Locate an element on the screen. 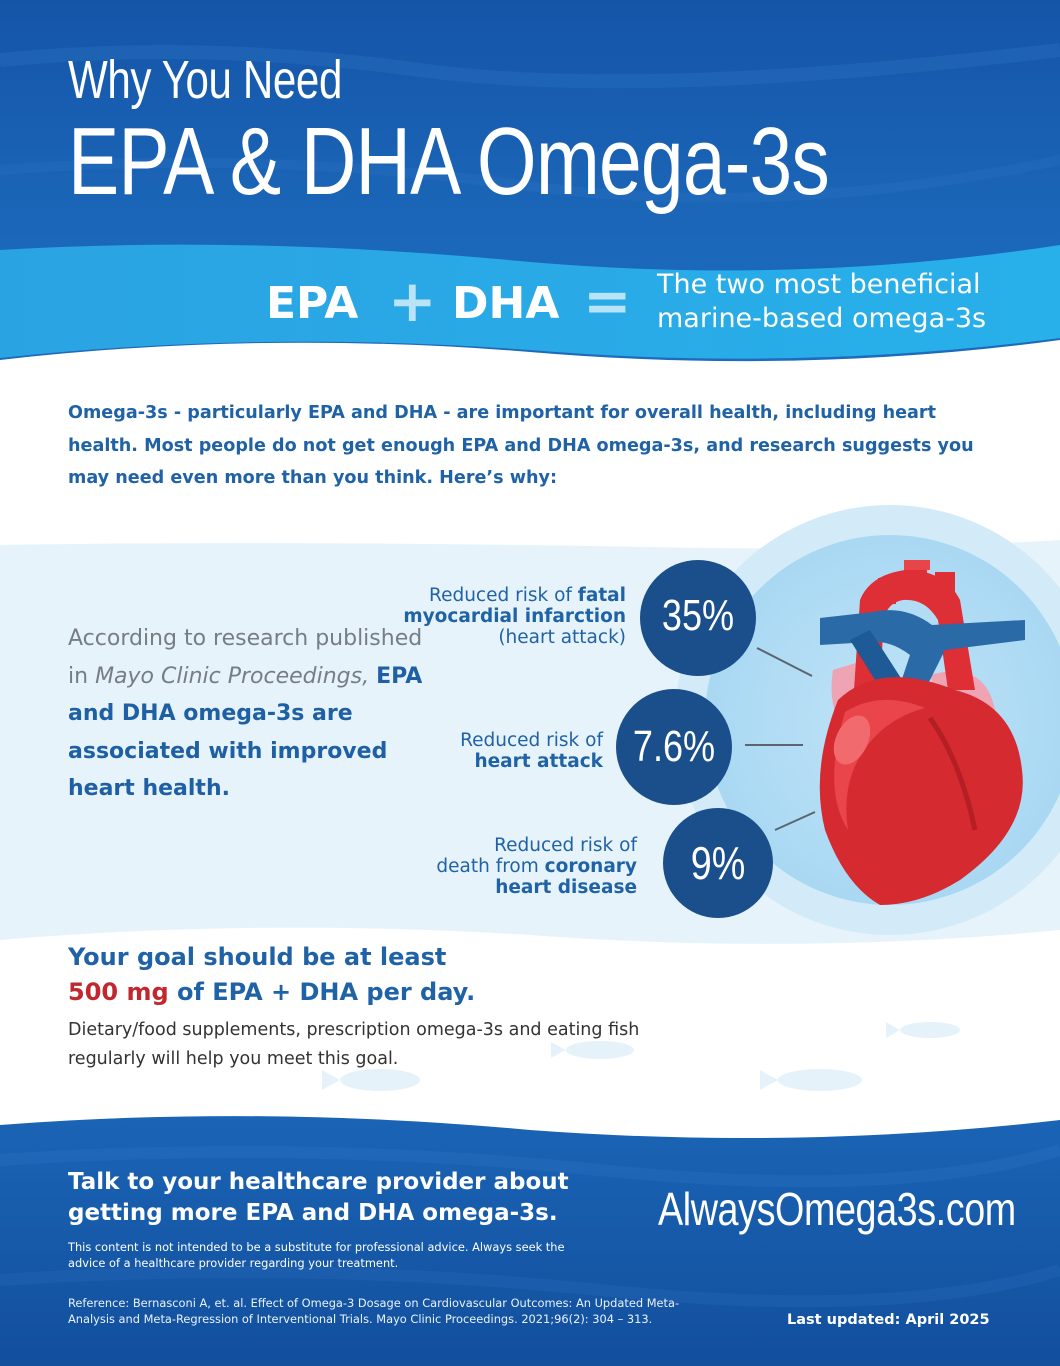 The height and width of the screenshot is (1366, 1060). last-updated: Last updated: April 2025 is located at coordinates (888, 1320).